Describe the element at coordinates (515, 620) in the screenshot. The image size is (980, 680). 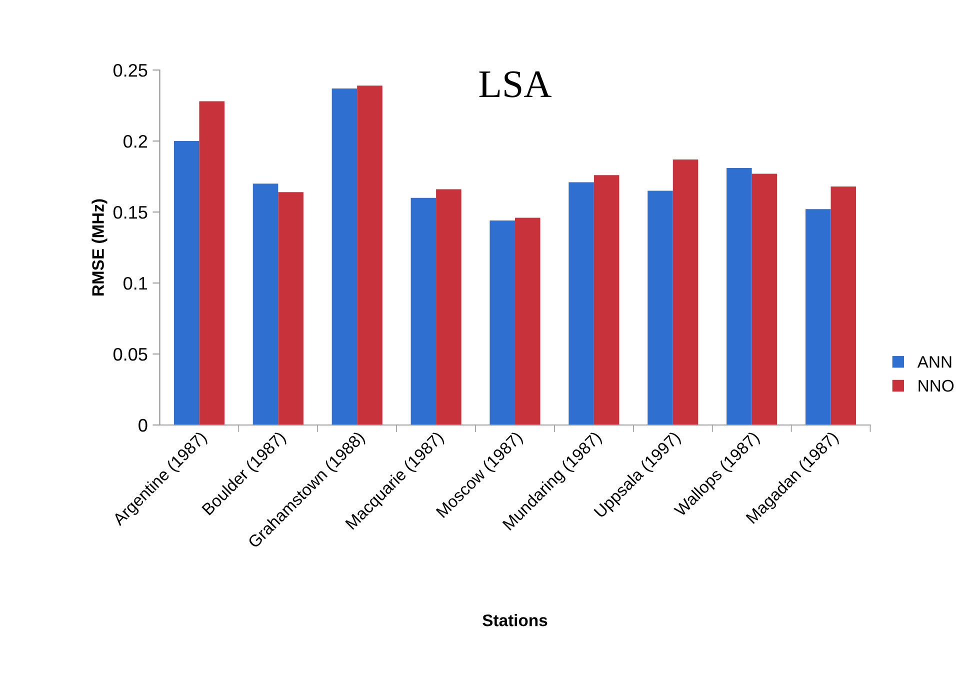
I see `x-axis-title: Stations` at that location.